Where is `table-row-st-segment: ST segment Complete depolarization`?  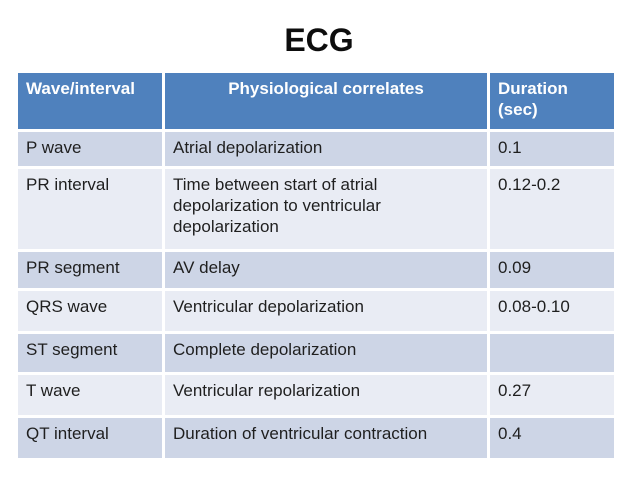 table-row-st-segment: ST segment Complete depolarization is located at coordinates (316, 353).